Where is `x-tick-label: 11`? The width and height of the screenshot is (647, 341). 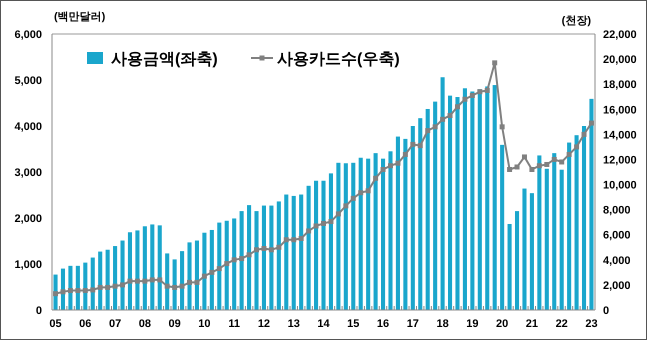 x-tick-label: 11 is located at coordinates (234, 324).